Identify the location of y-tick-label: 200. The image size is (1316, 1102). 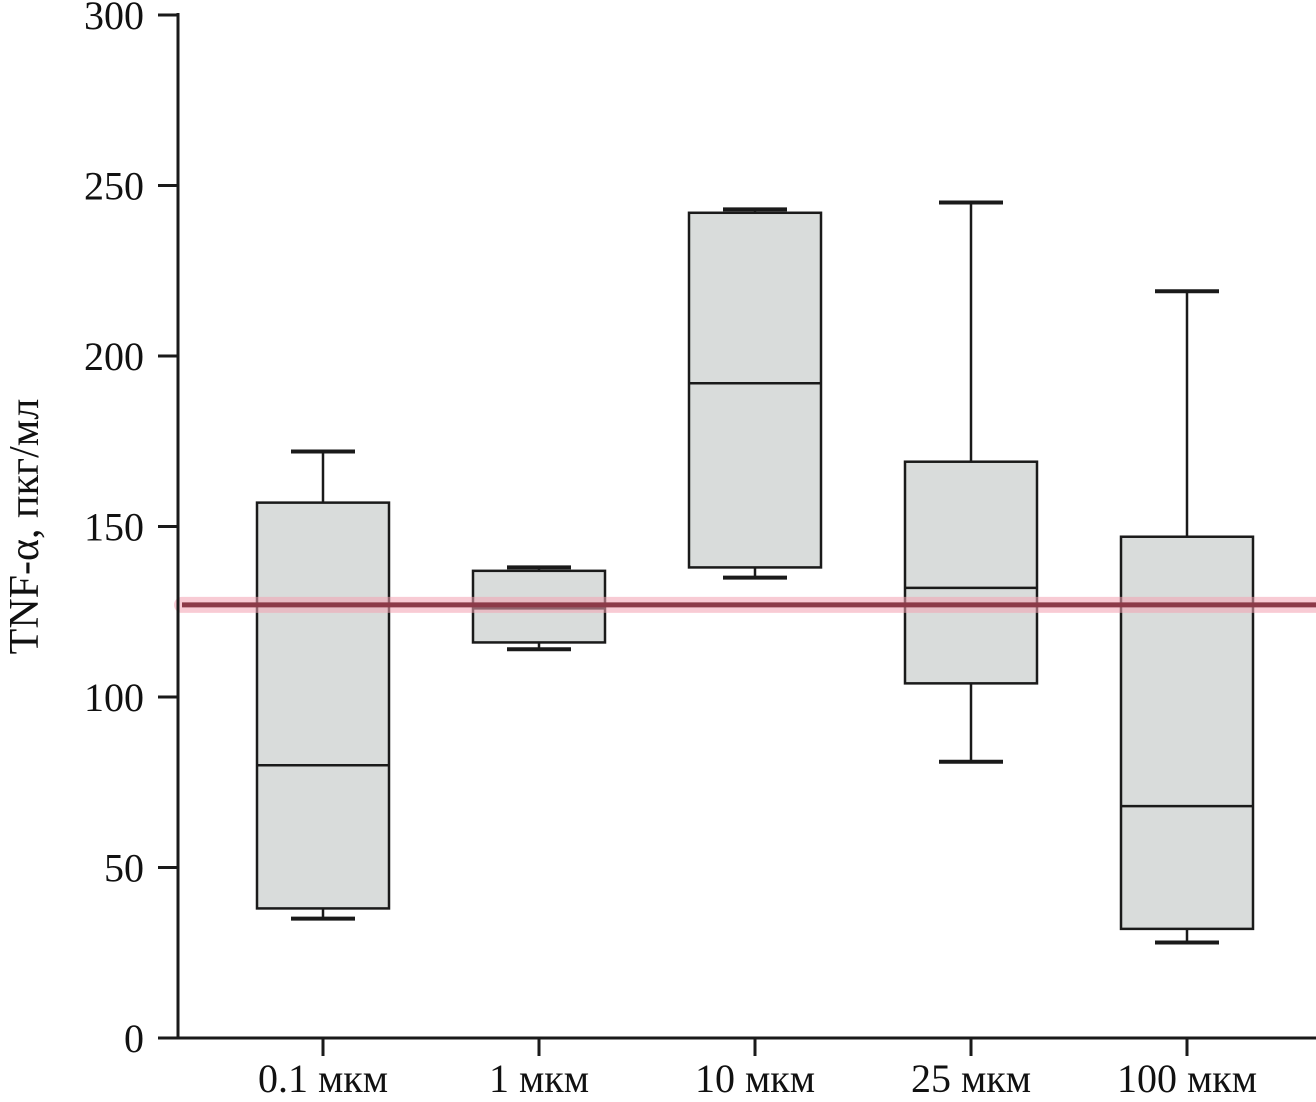
(114, 356).